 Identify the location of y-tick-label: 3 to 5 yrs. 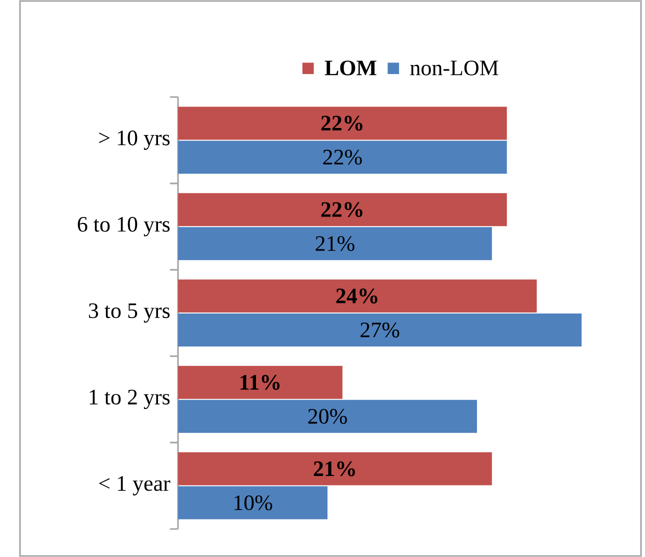
(129, 313).